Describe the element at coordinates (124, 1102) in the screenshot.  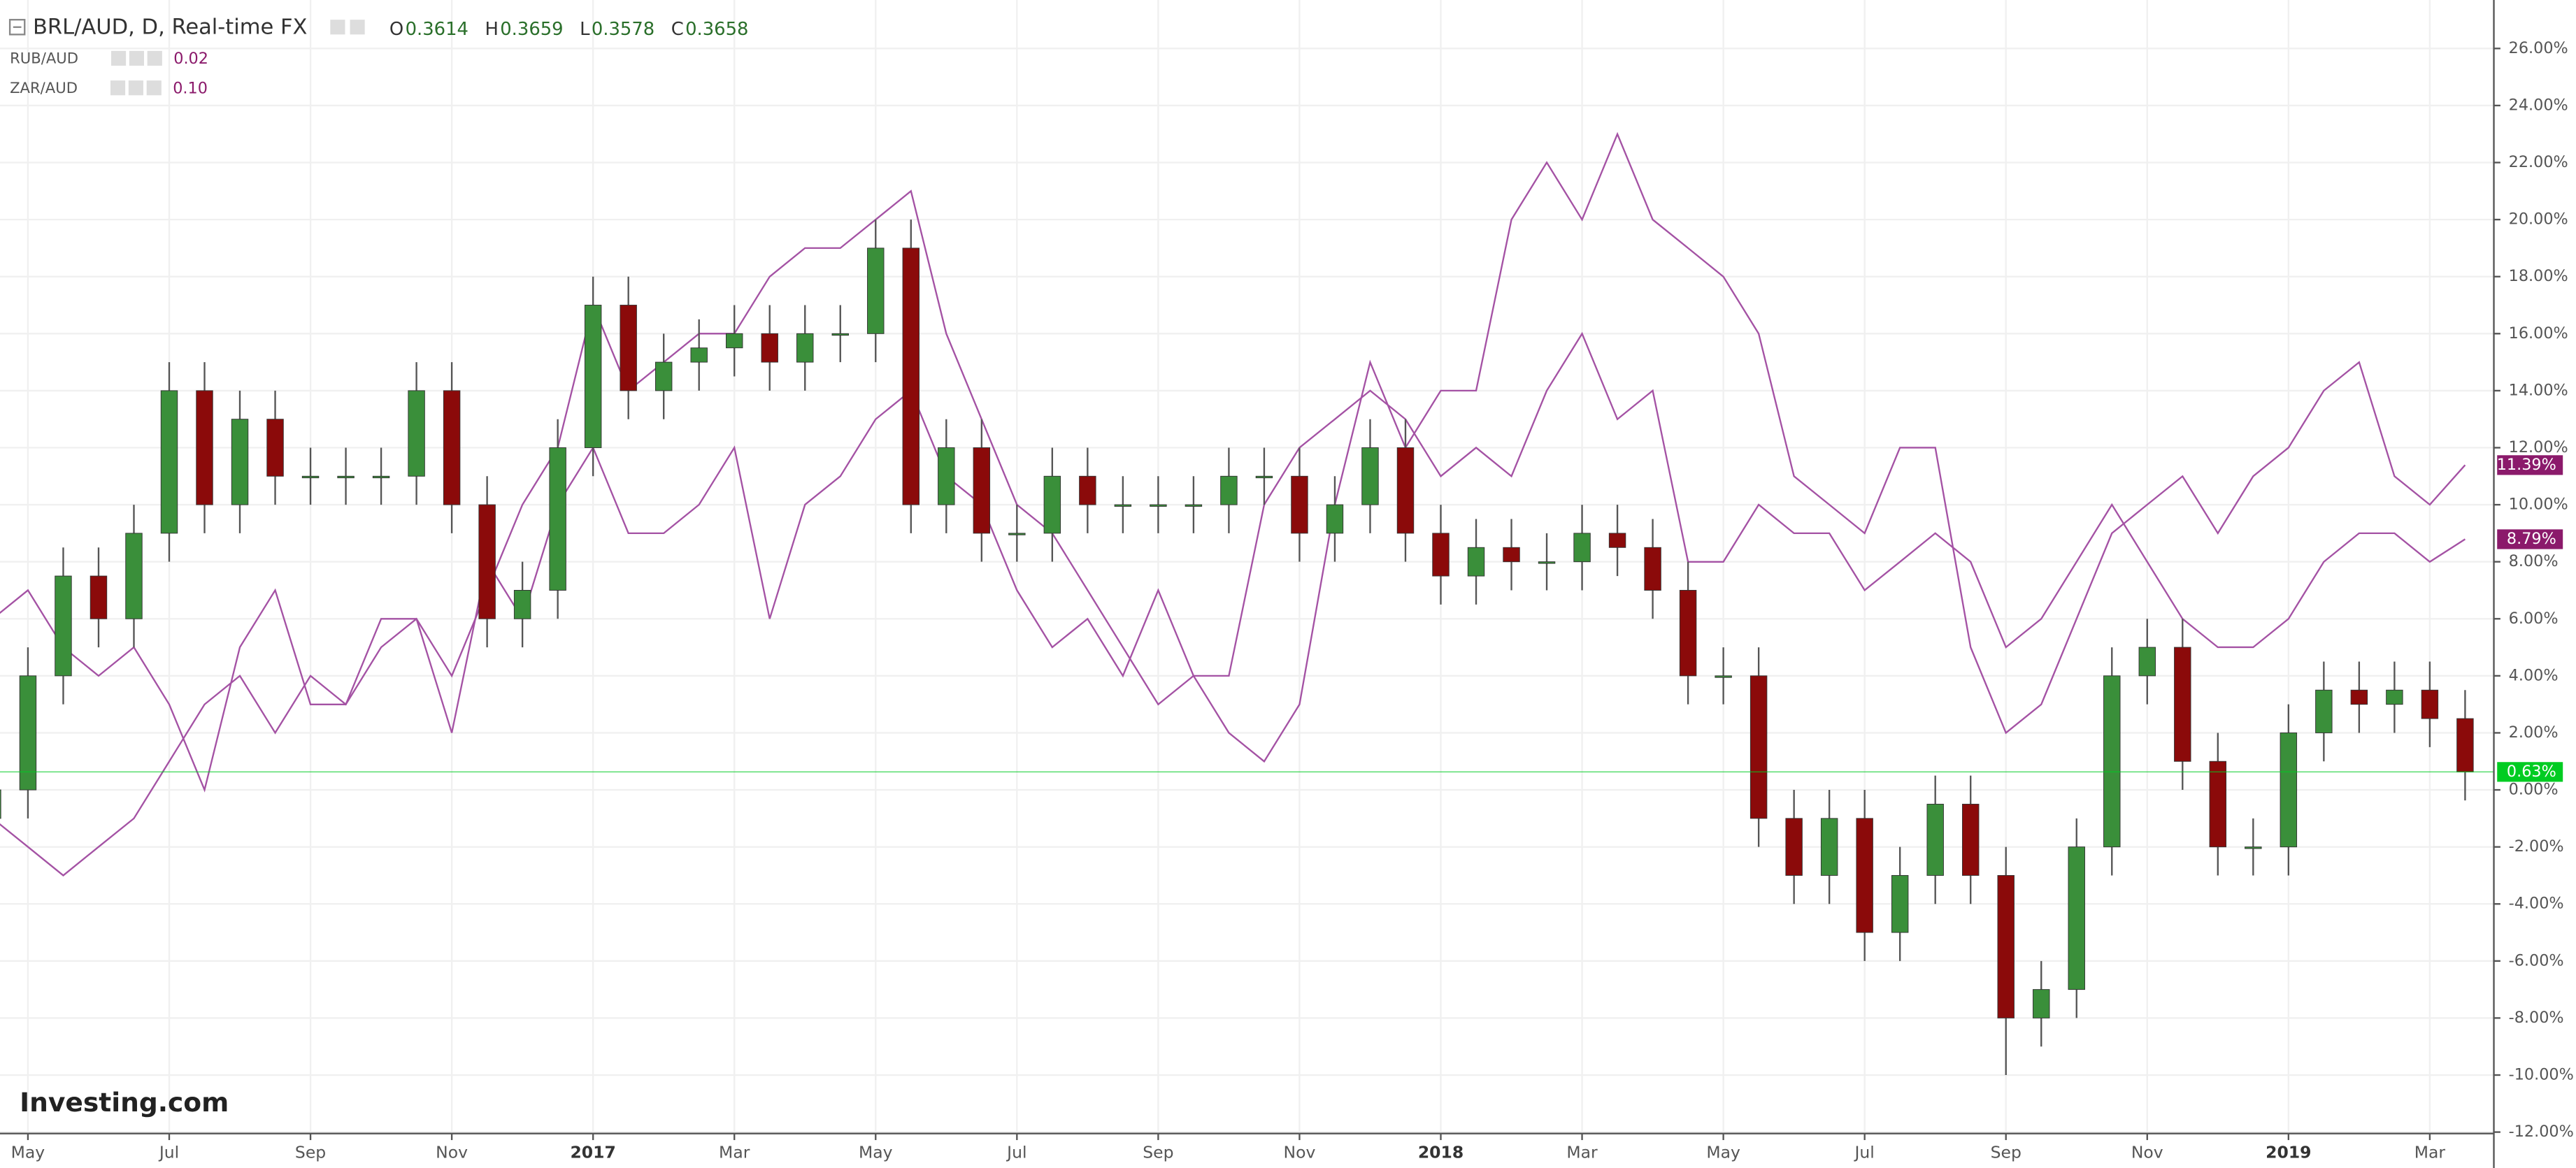
I see `watermark: Investing.com` at that location.